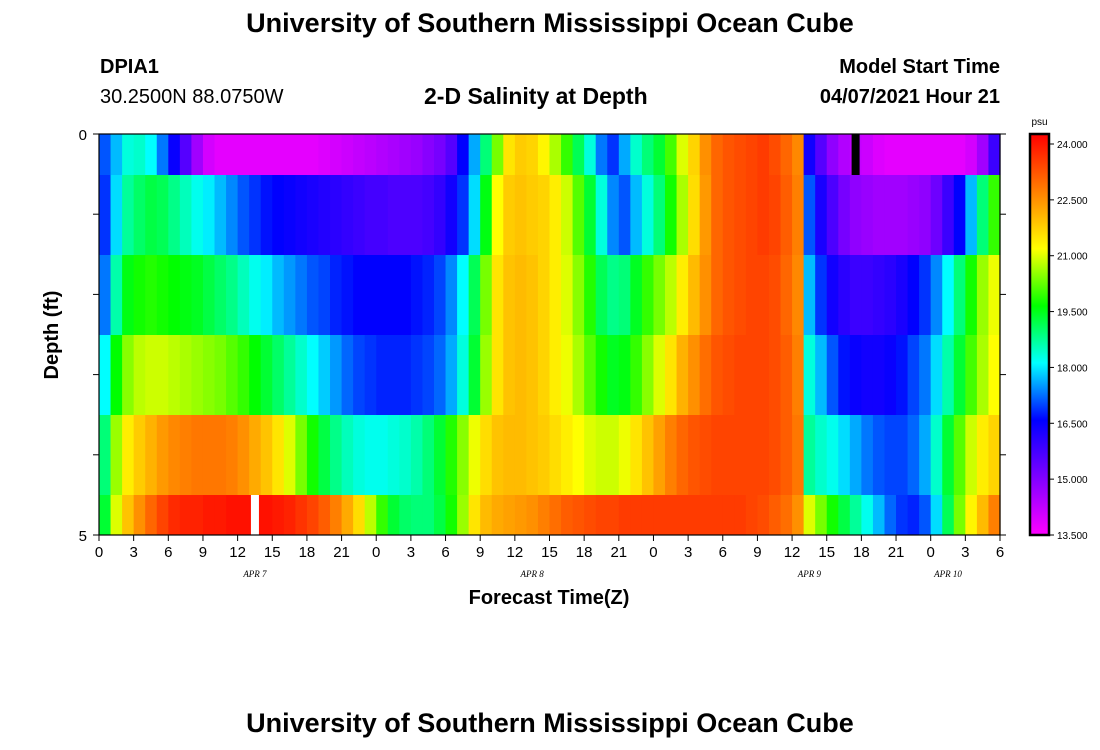 This screenshot has width=1100, height=750. I want to click on station-coordinates: 30.2500N 88.0750W, so click(192, 97).